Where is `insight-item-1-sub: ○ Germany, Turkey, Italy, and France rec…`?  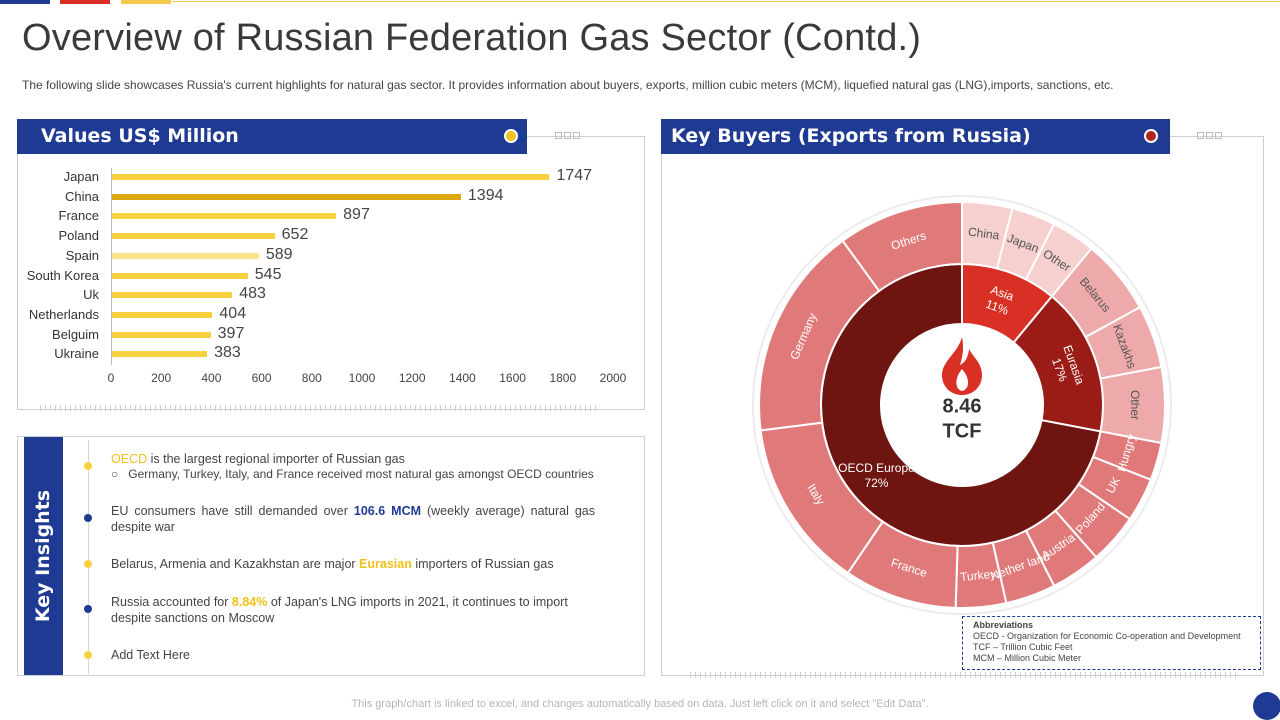
insight-item-1-sub: ○ Germany, Turkey, Italy, and France rec… is located at coordinates (352, 474).